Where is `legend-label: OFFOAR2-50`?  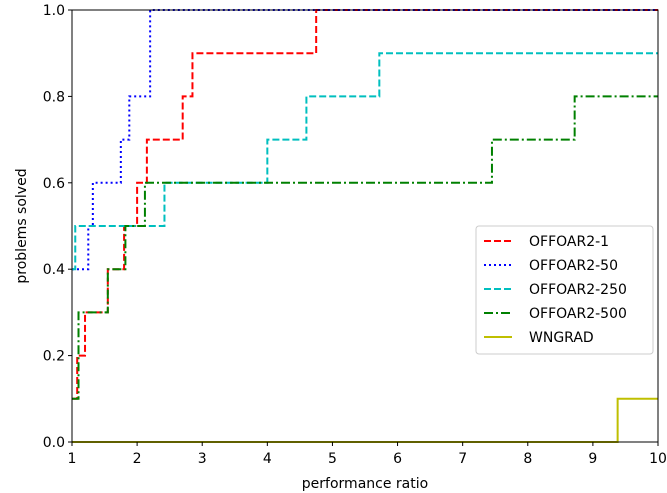
legend-label: OFFOAR2-50 is located at coordinates (573, 266).